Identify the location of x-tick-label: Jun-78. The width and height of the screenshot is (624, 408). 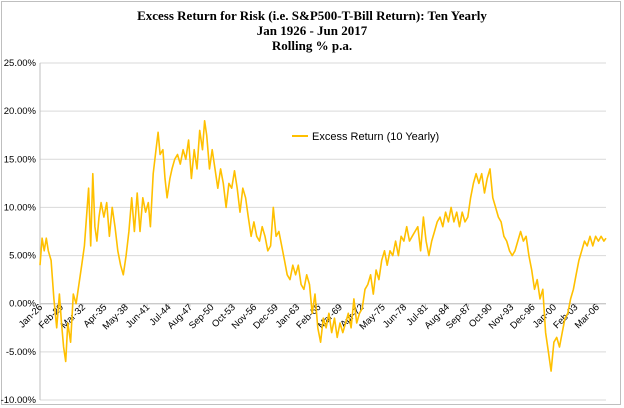
(395, 316).